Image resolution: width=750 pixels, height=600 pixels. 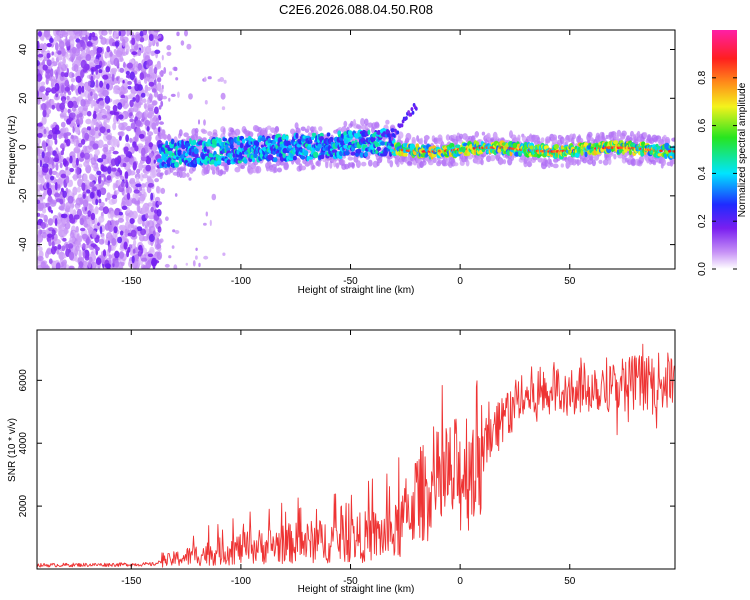 I want to click on noise-speckles, so click(x=132, y=149).